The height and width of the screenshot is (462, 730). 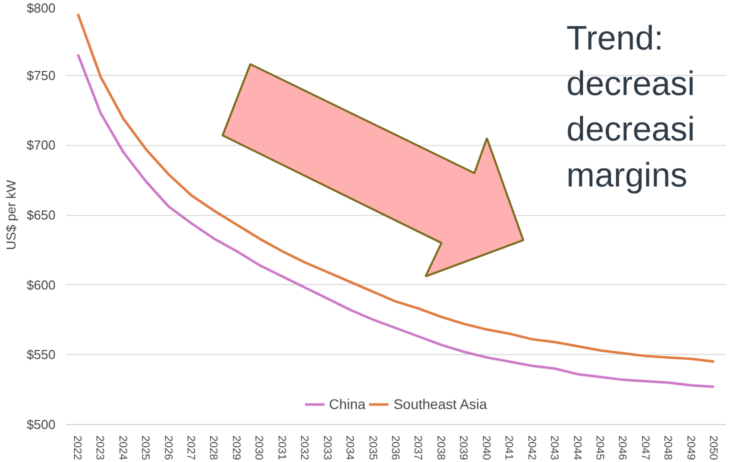 What do you see at coordinates (418, 448) in the screenshot?
I see `x-tick-label: 2037` at bounding box center [418, 448].